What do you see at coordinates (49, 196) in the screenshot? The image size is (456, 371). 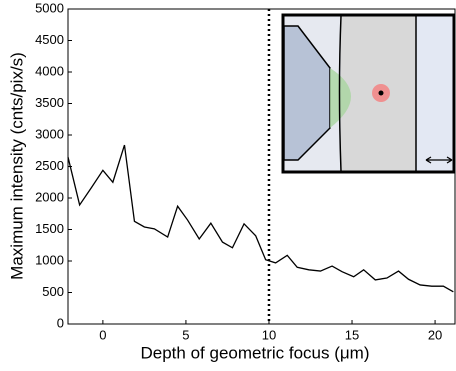 I see `y-tick-label: 2000` at bounding box center [49, 196].